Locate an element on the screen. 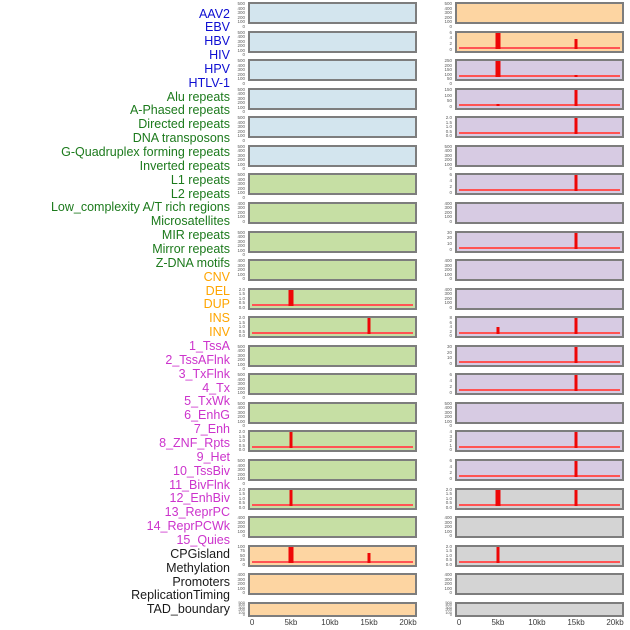 The width and height of the screenshot is (630, 630). track-label: EBV is located at coordinates (217, 27).